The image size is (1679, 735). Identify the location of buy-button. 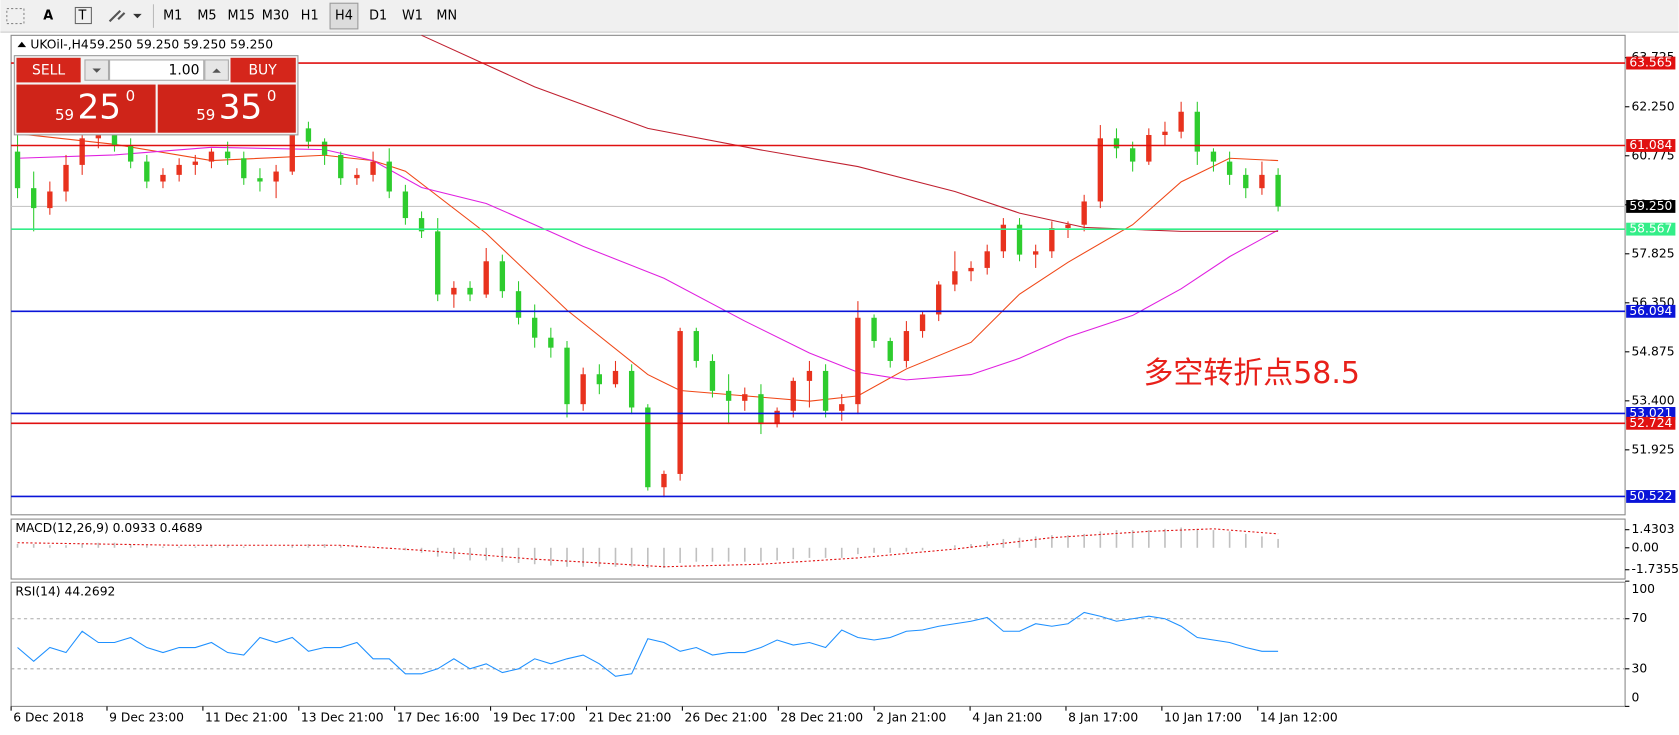
(263, 70).